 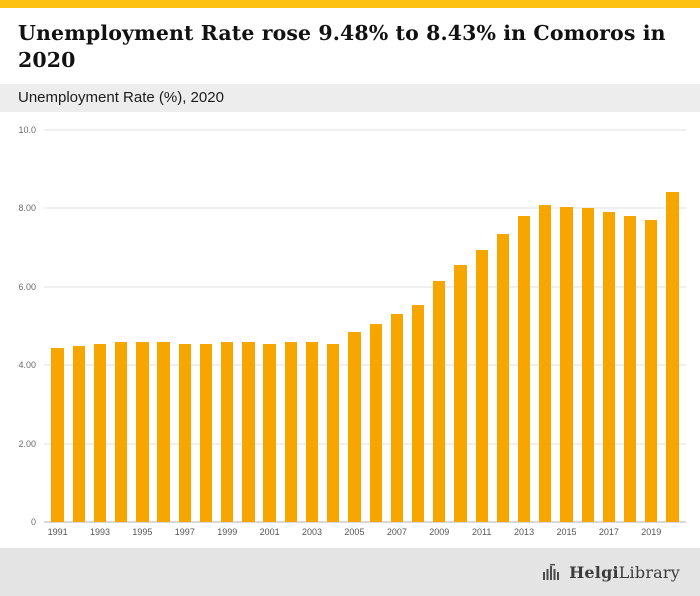 What do you see at coordinates (439, 401) in the screenshot?
I see `bar-2009` at bounding box center [439, 401].